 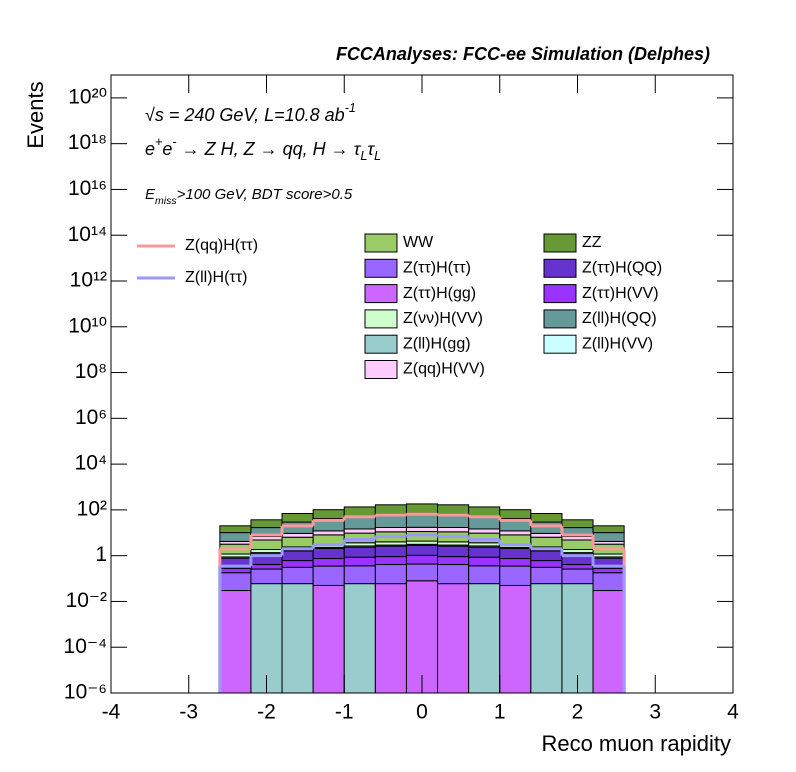 I want to click on annotation: Emiss>100 GeV, BDT score>0.5, so click(x=249, y=196).